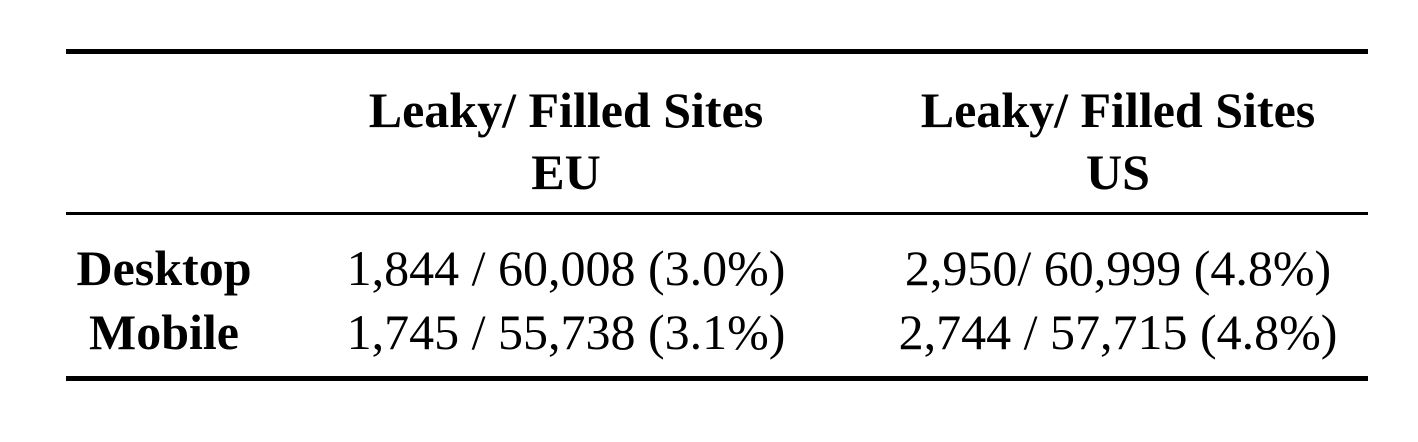 The width and height of the screenshot is (1418, 442). What do you see at coordinates (164, 332) in the screenshot?
I see `row-label-mobile: Mobile` at bounding box center [164, 332].